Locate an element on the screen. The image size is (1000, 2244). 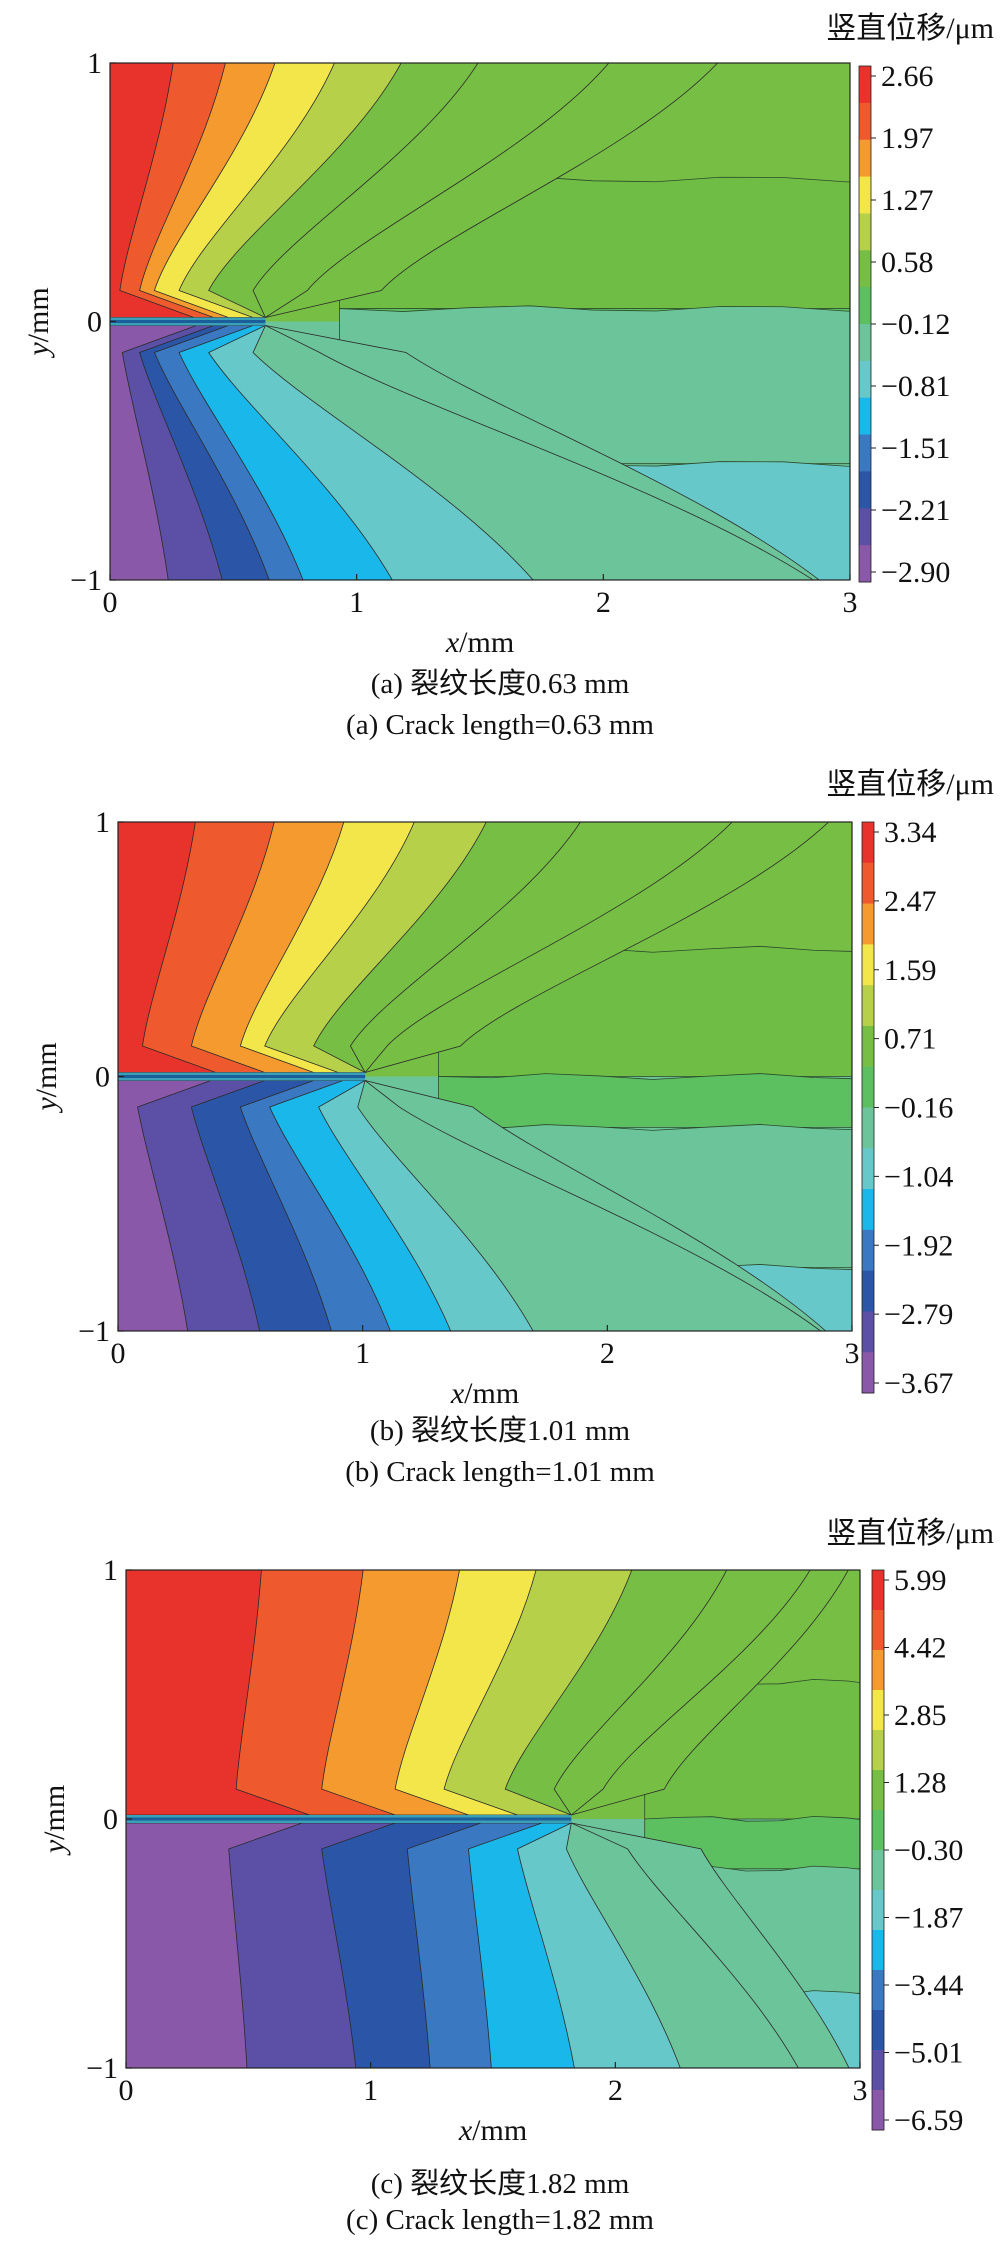
colorbar-tick-label: −2.79 is located at coordinates (918, 1314).